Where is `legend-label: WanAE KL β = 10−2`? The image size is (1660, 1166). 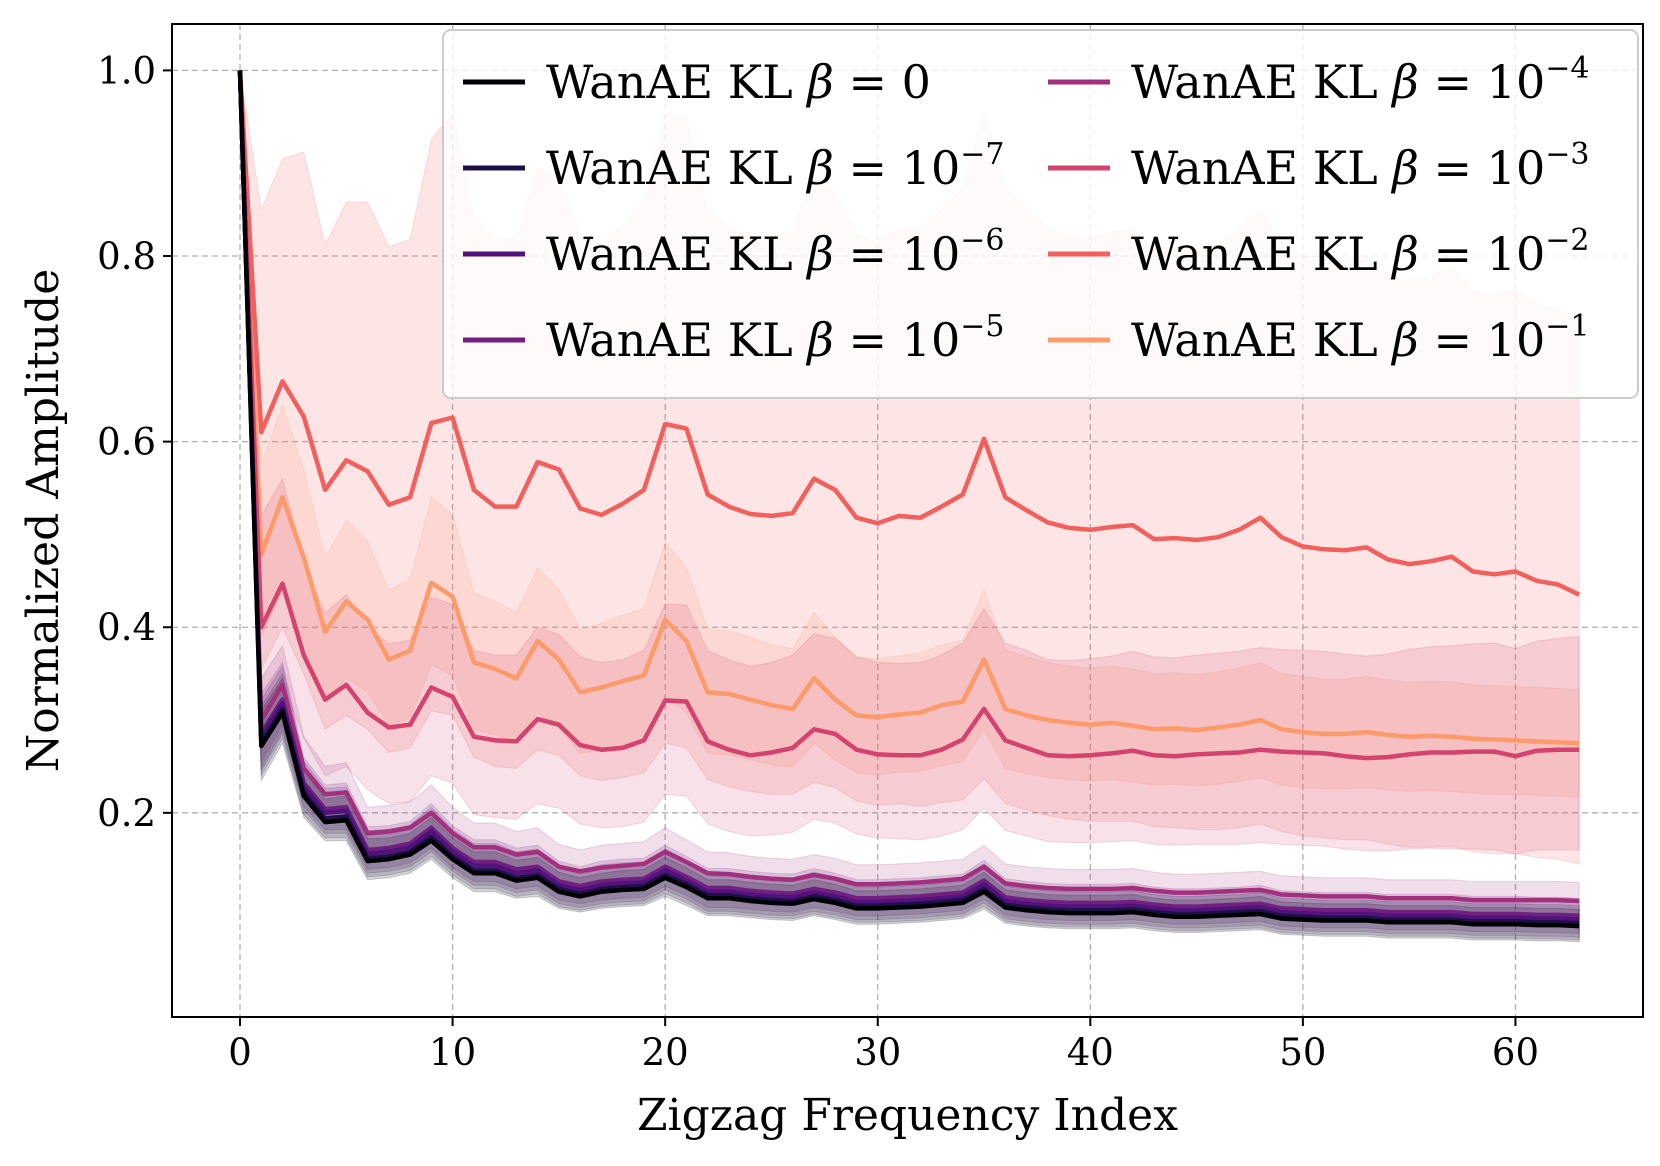
legend-label: WanAE KL β = 10−2 is located at coordinates (1360, 252).